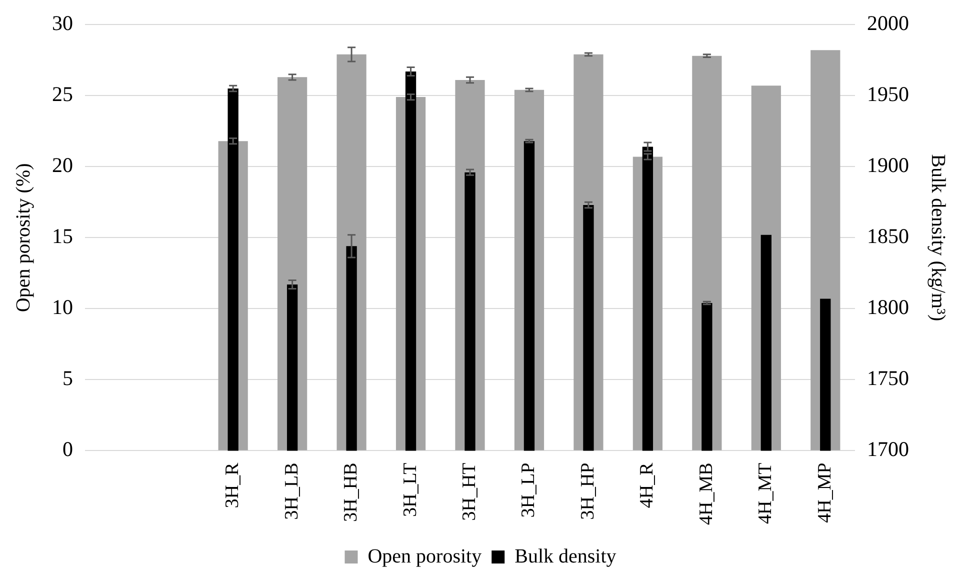 This screenshot has height=581, width=961. I want to click on x-tick-label: 4H_MB, so click(706, 494).